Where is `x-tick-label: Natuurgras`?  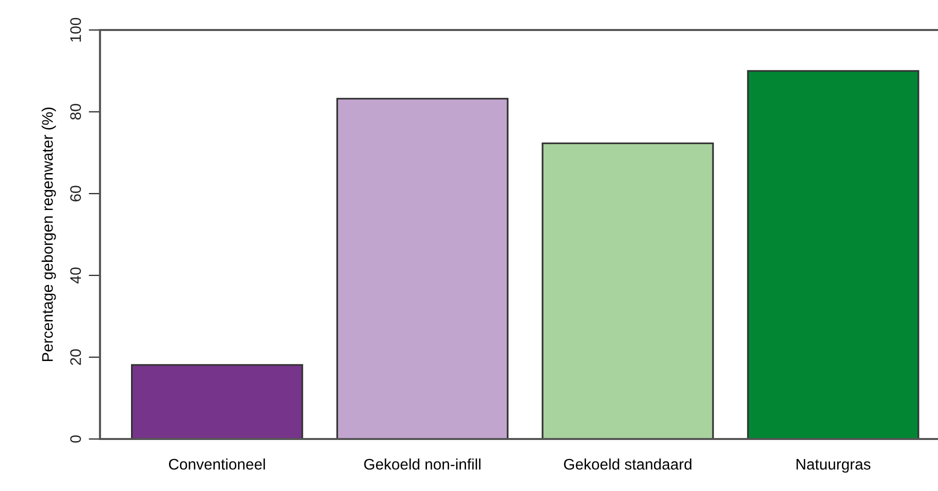 x-tick-label: Natuurgras is located at coordinates (833, 466).